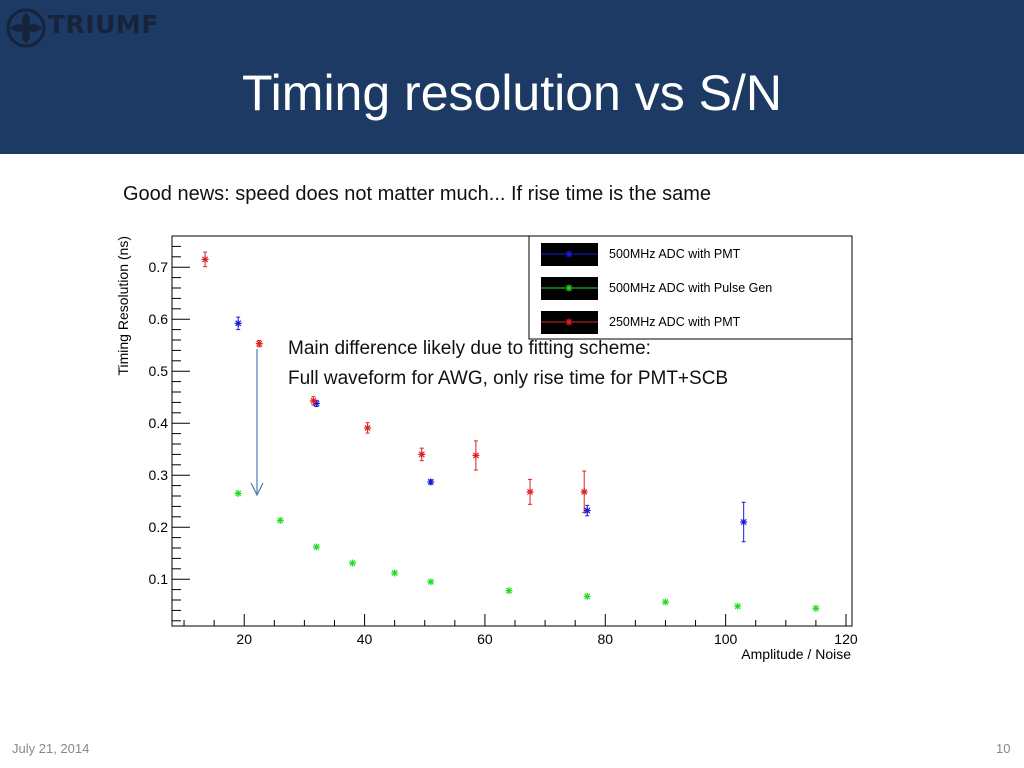  I want to click on x-tick-label: 40, so click(365, 639).